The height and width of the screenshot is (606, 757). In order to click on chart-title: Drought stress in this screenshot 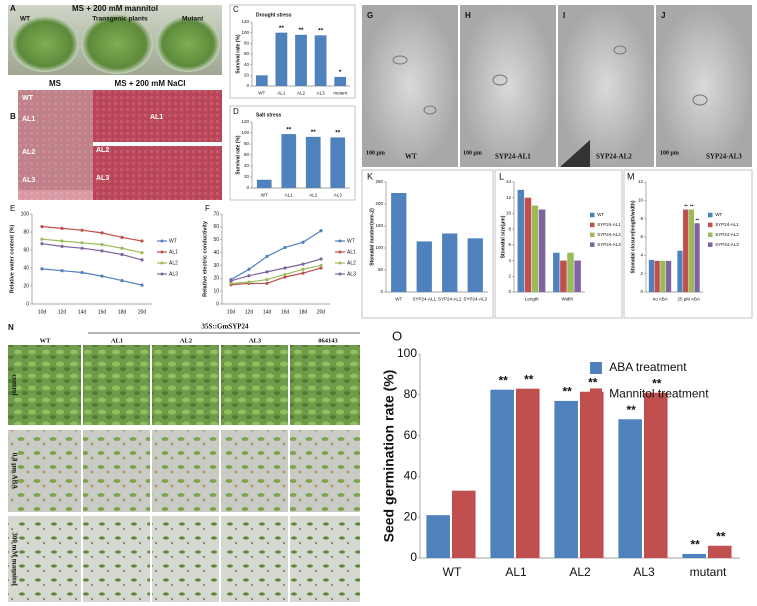, I will do `click(274, 15)`.